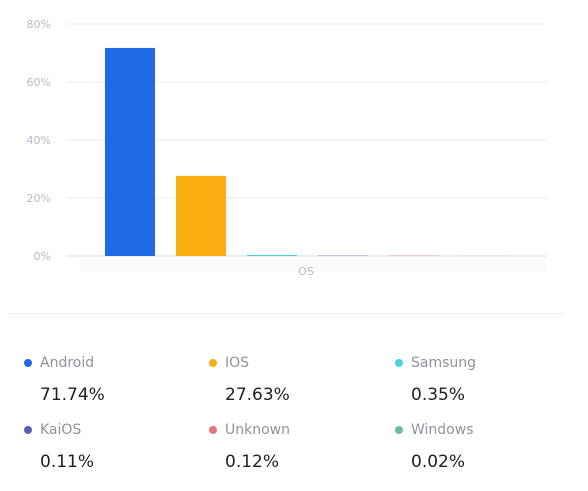 The height and width of the screenshot is (491, 588). I want to click on windows-color-dot, so click(399, 430).